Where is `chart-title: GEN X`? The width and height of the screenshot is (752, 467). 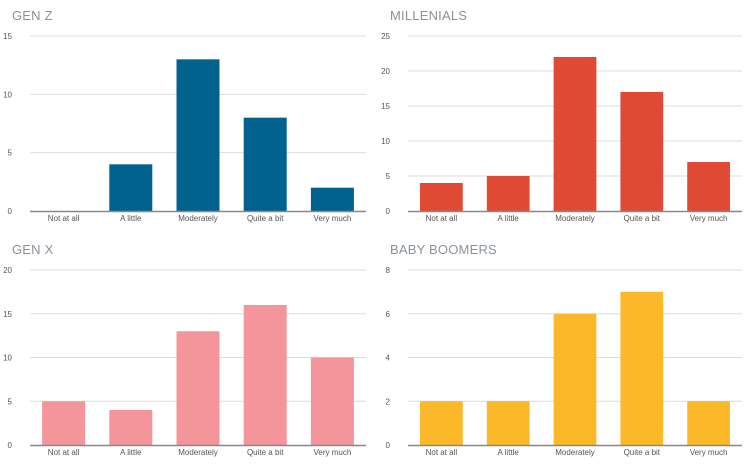
chart-title: GEN X is located at coordinates (33, 249).